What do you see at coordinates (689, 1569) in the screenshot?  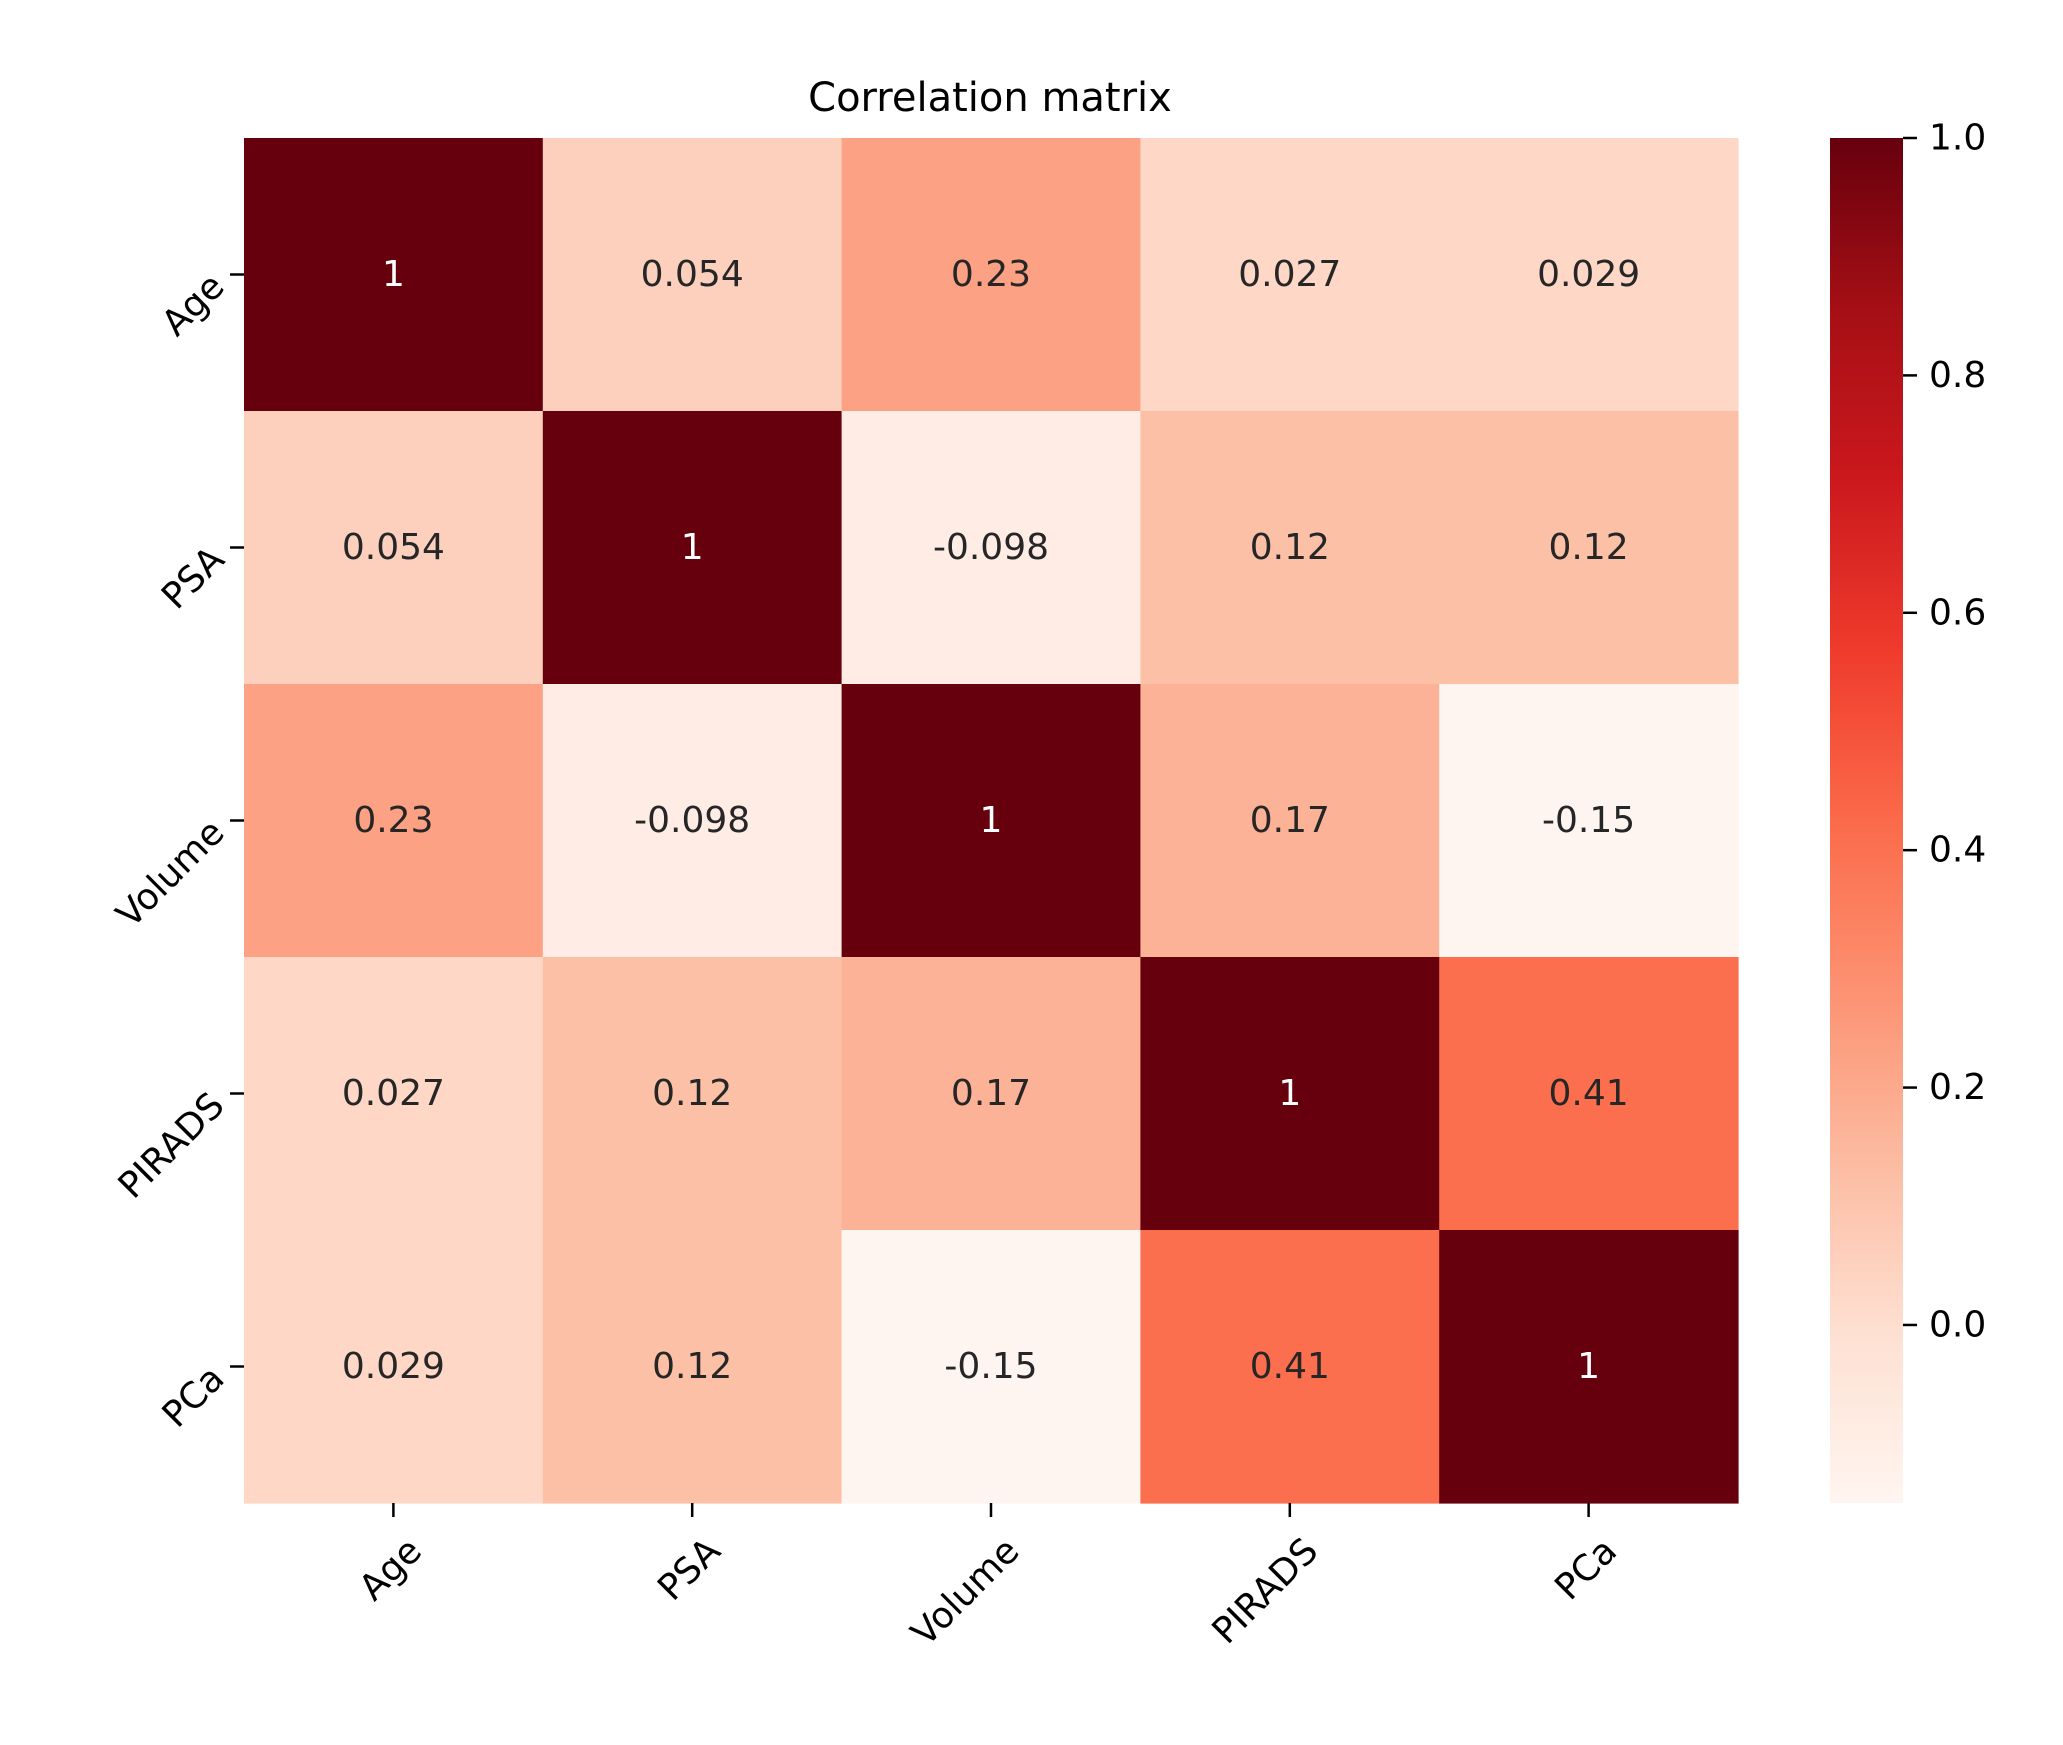 I see `x-tick-label: PSA` at bounding box center [689, 1569].